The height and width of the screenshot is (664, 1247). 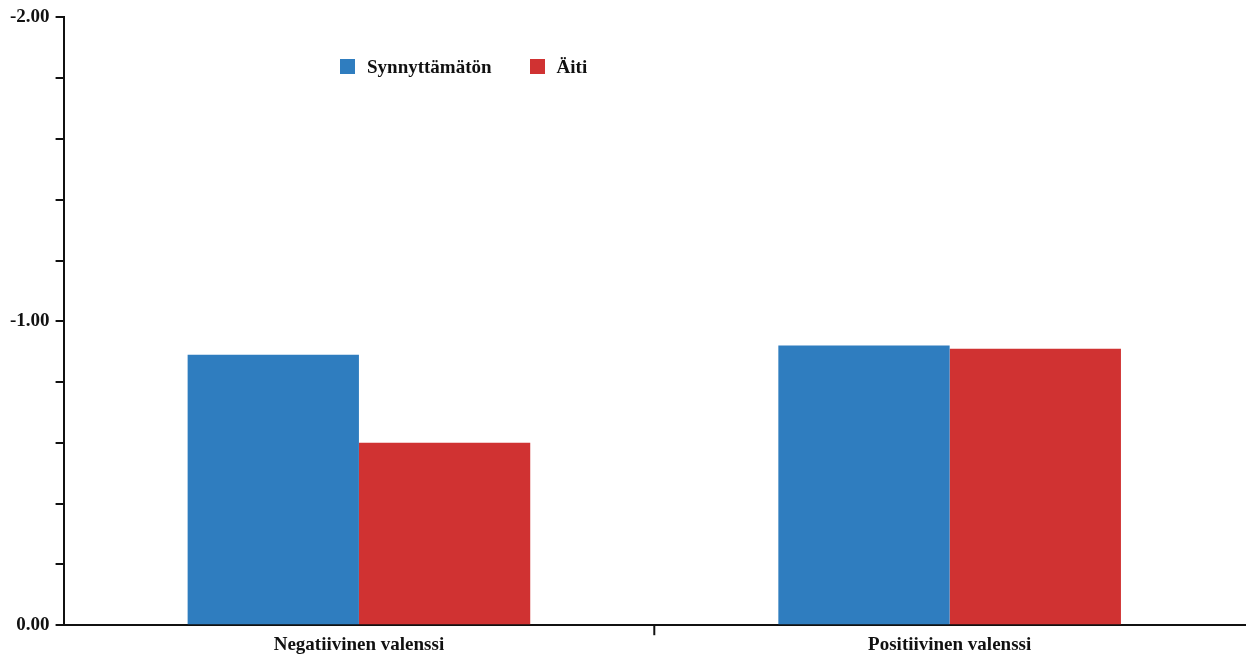 What do you see at coordinates (950, 643) in the screenshot?
I see `x-tick-label: Positiivinen valenssi` at bounding box center [950, 643].